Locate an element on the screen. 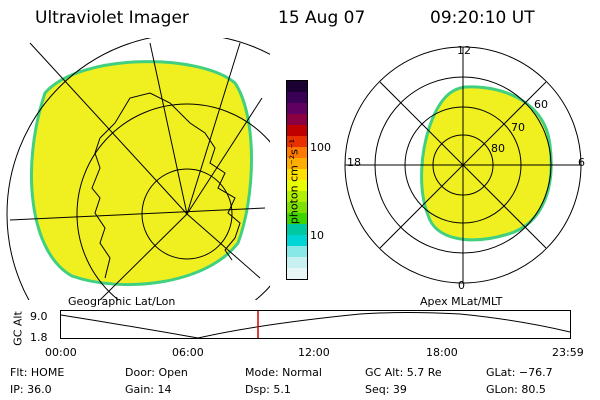 Image resolution: width=600 pixels, height=400 pixels. colorbar-unit: photon cm⁻²s⁻¹ is located at coordinates (294, 181).